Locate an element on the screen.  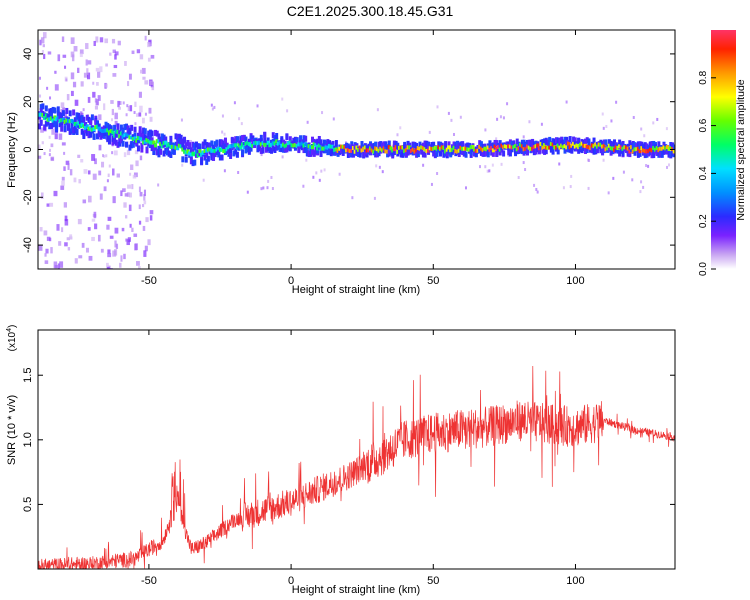
colorbar-tick-label: 0.6 is located at coordinates (703, 125).